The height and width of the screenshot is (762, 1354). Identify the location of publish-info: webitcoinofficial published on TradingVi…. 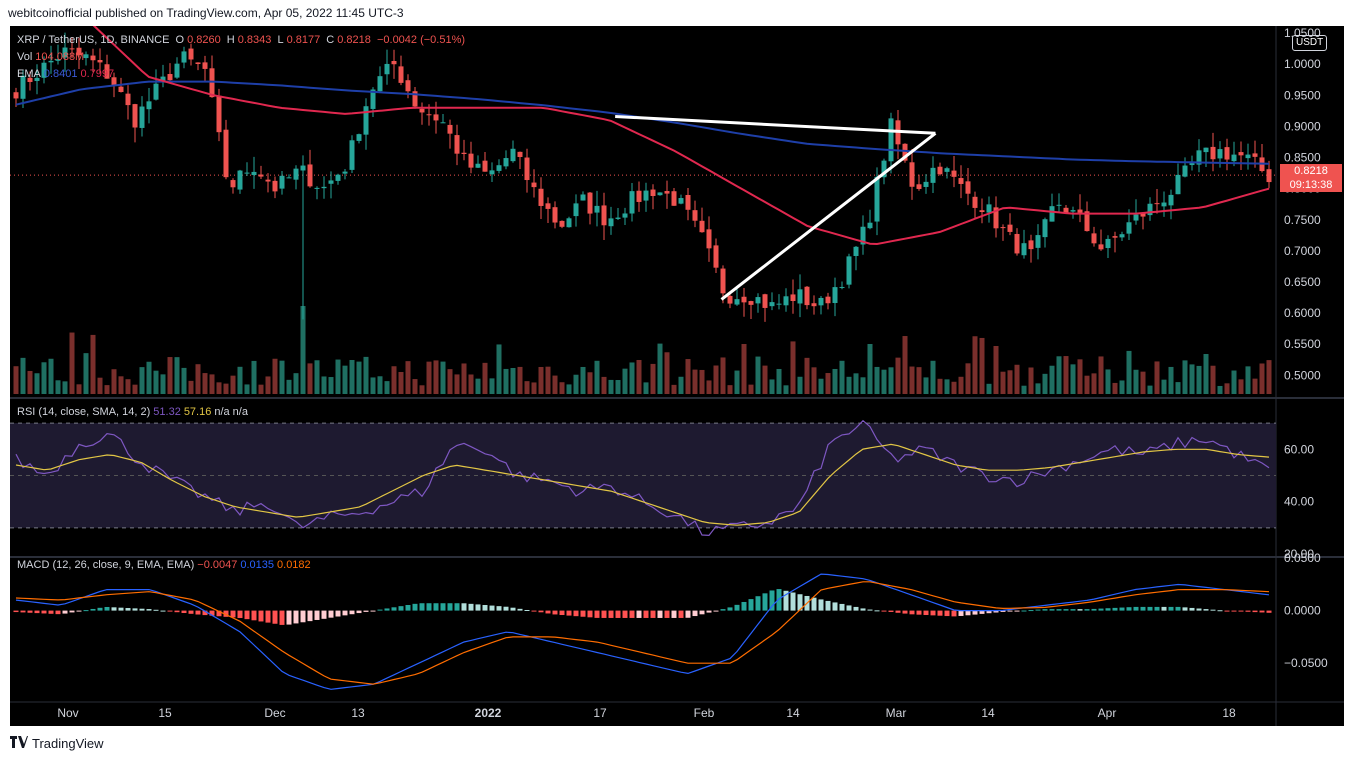
(206, 13).